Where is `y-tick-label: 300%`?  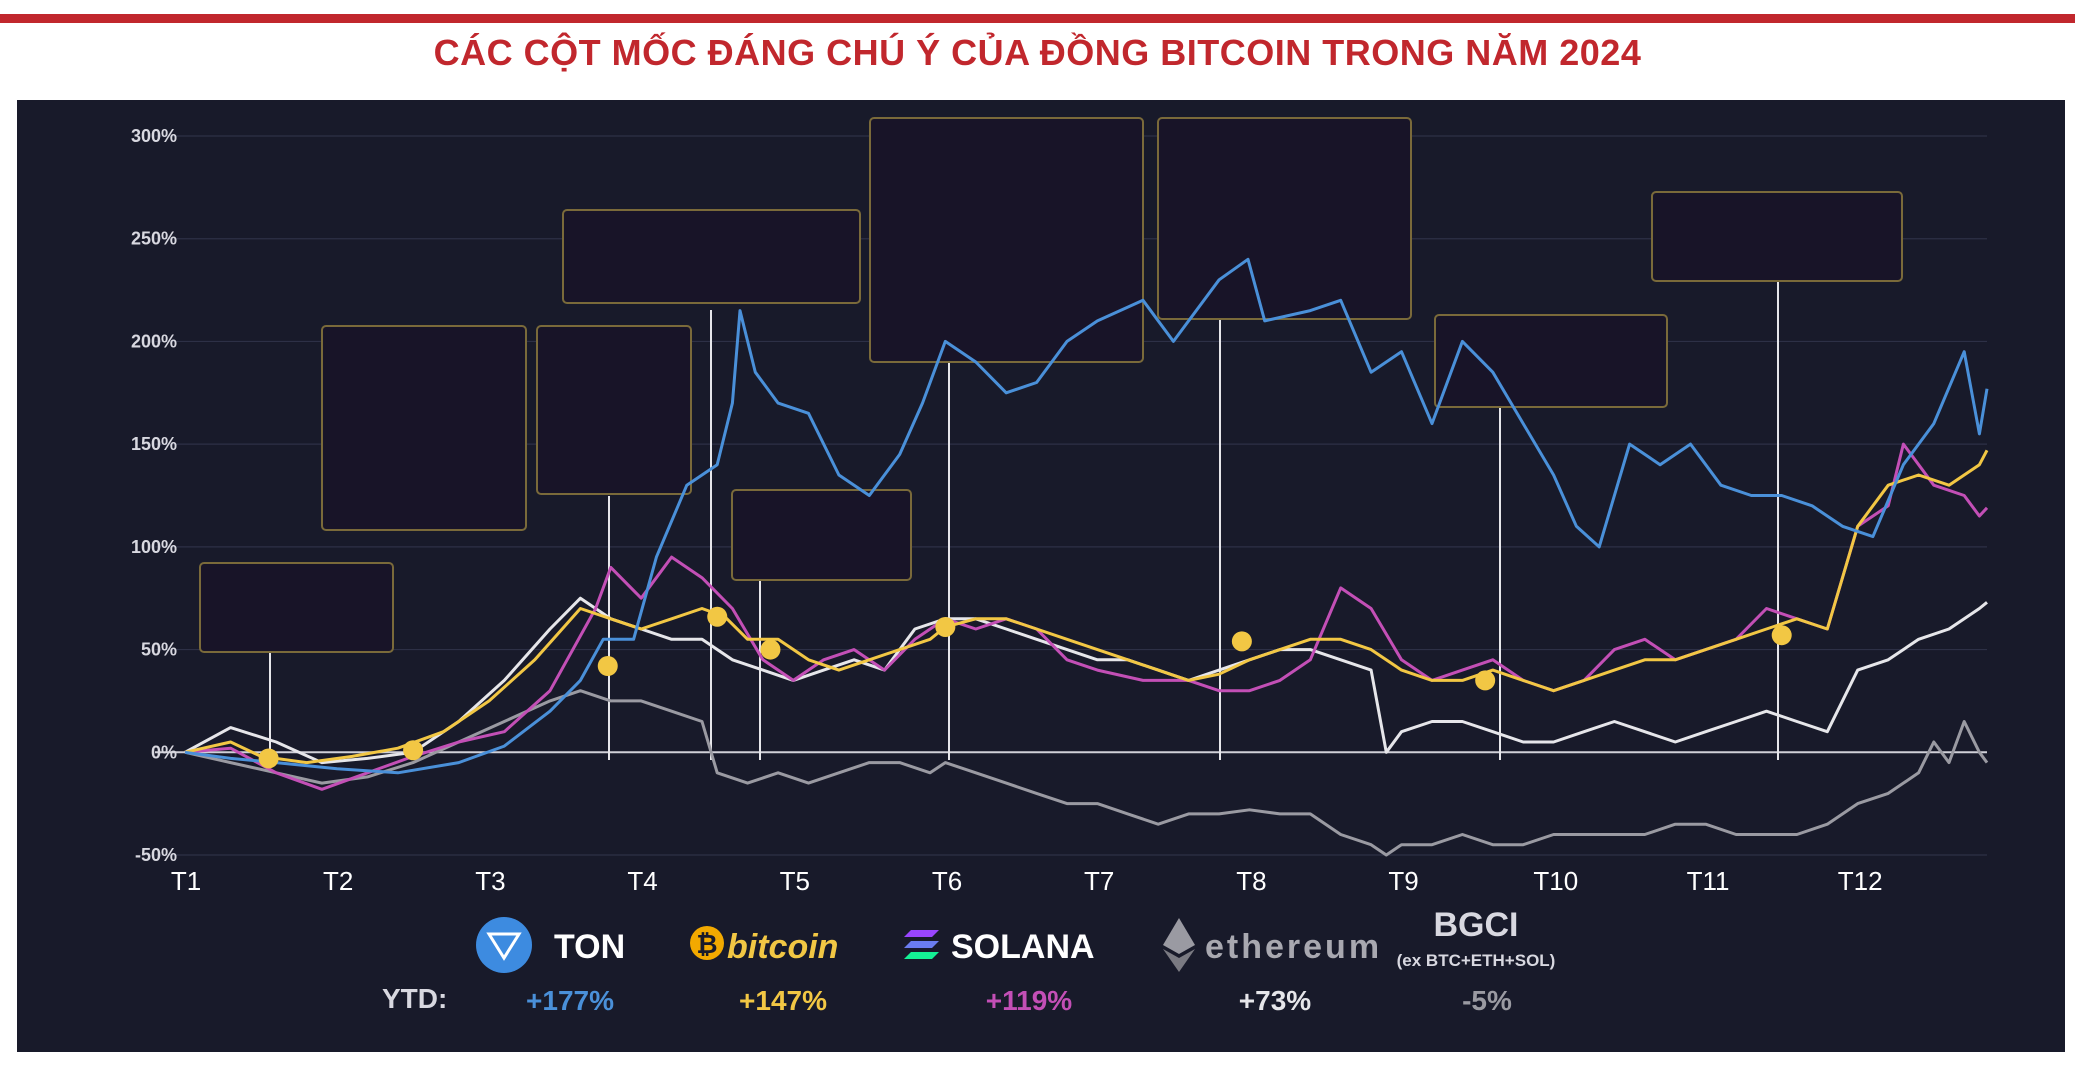
y-tick-label: 300% is located at coordinates (154, 136).